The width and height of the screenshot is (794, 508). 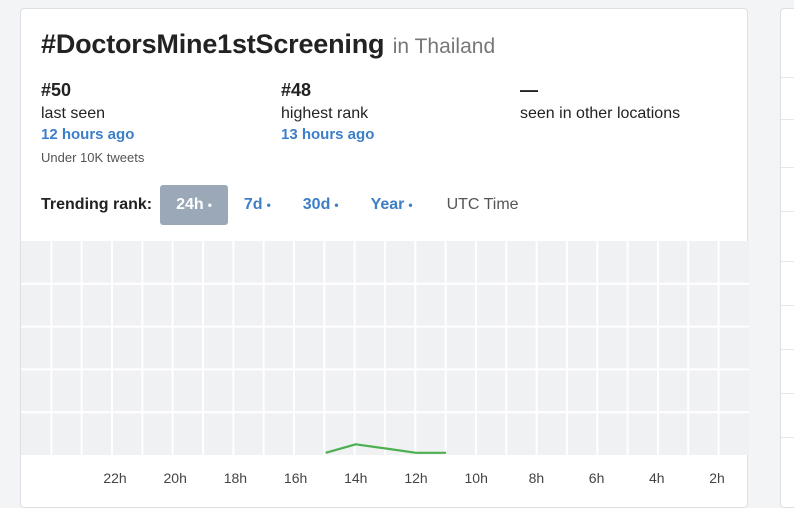 What do you see at coordinates (600, 102) in the screenshot?
I see `stat-other-locations: — seen in other locations` at bounding box center [600, 102].